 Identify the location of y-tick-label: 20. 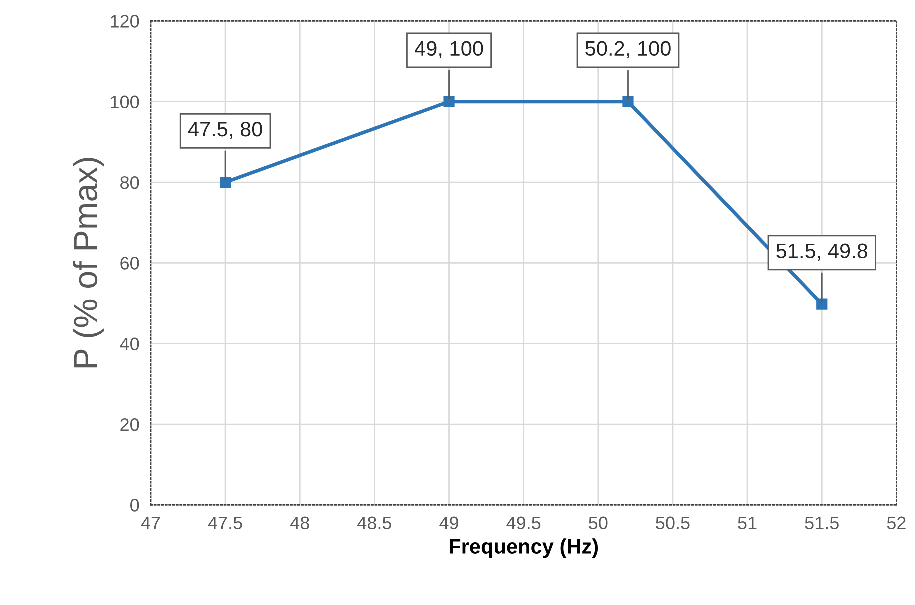
(130, 425).